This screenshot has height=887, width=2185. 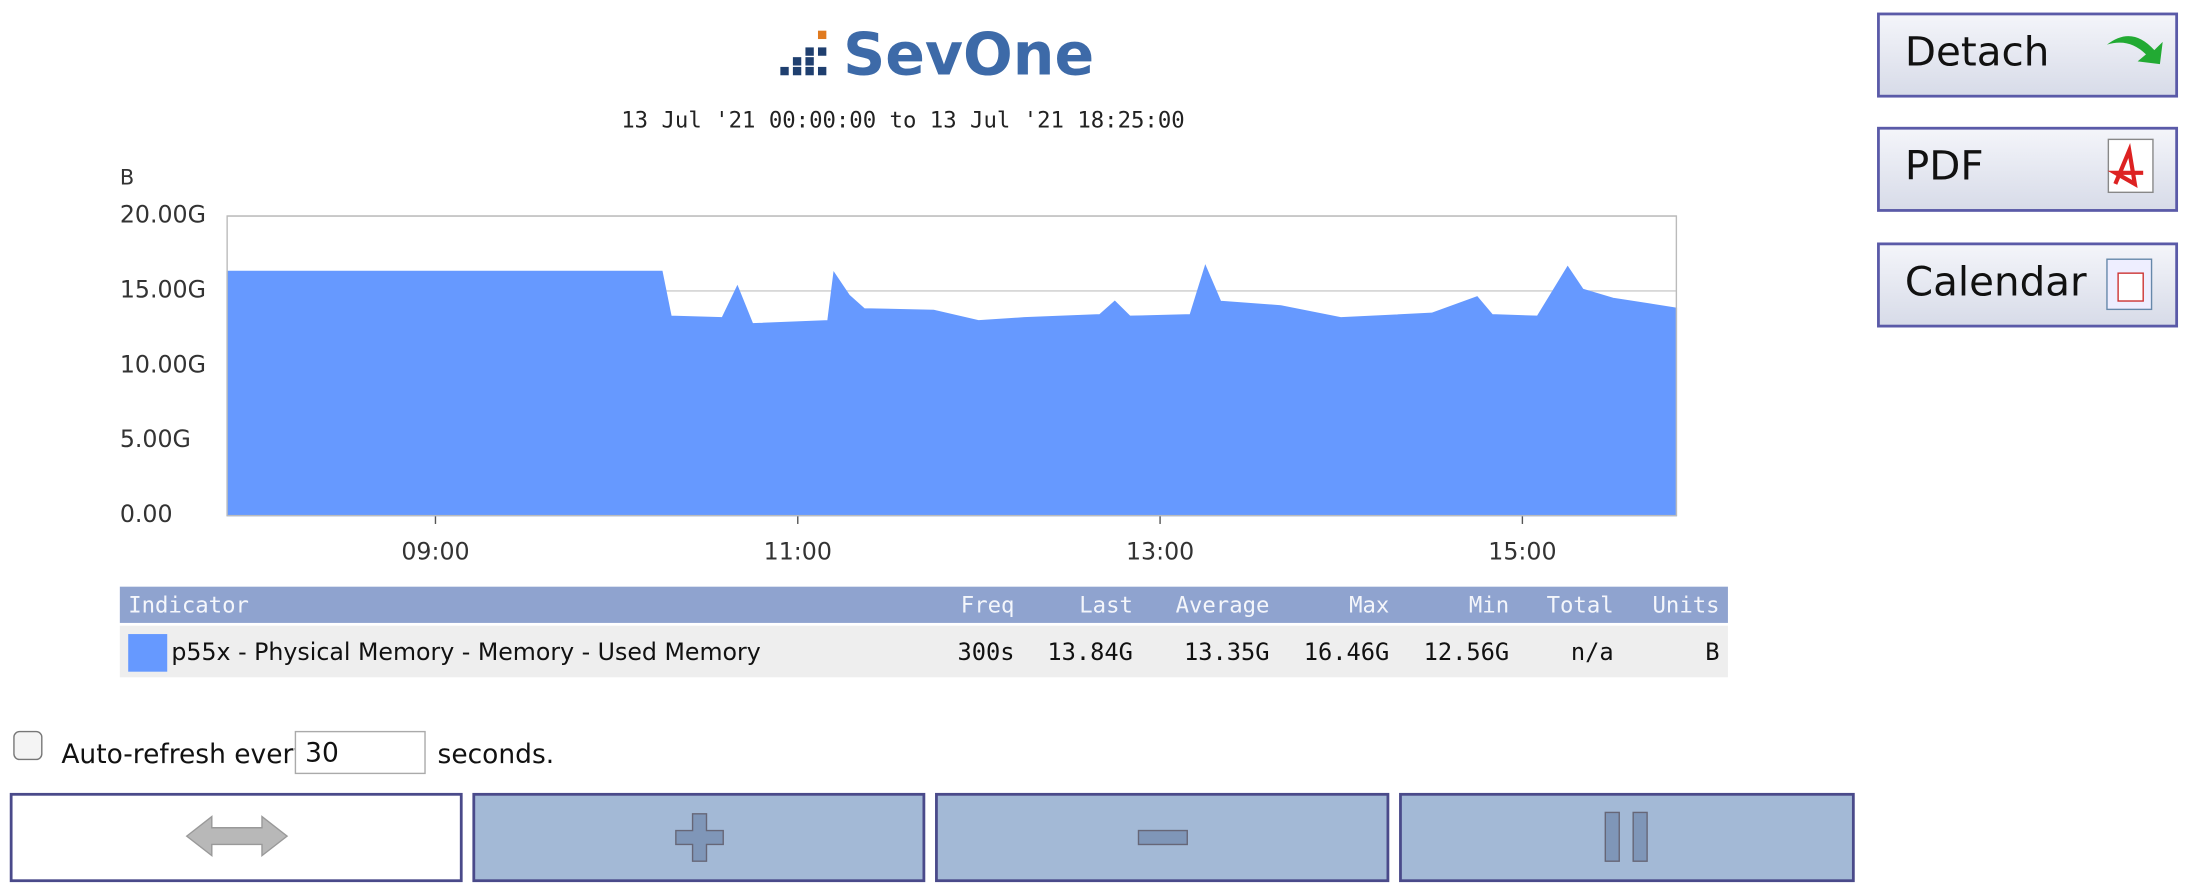 What do you see at coordinates (1977, 51) in the screenshot?
I see `button-label: Detach` at bounding box center [1977, 51].